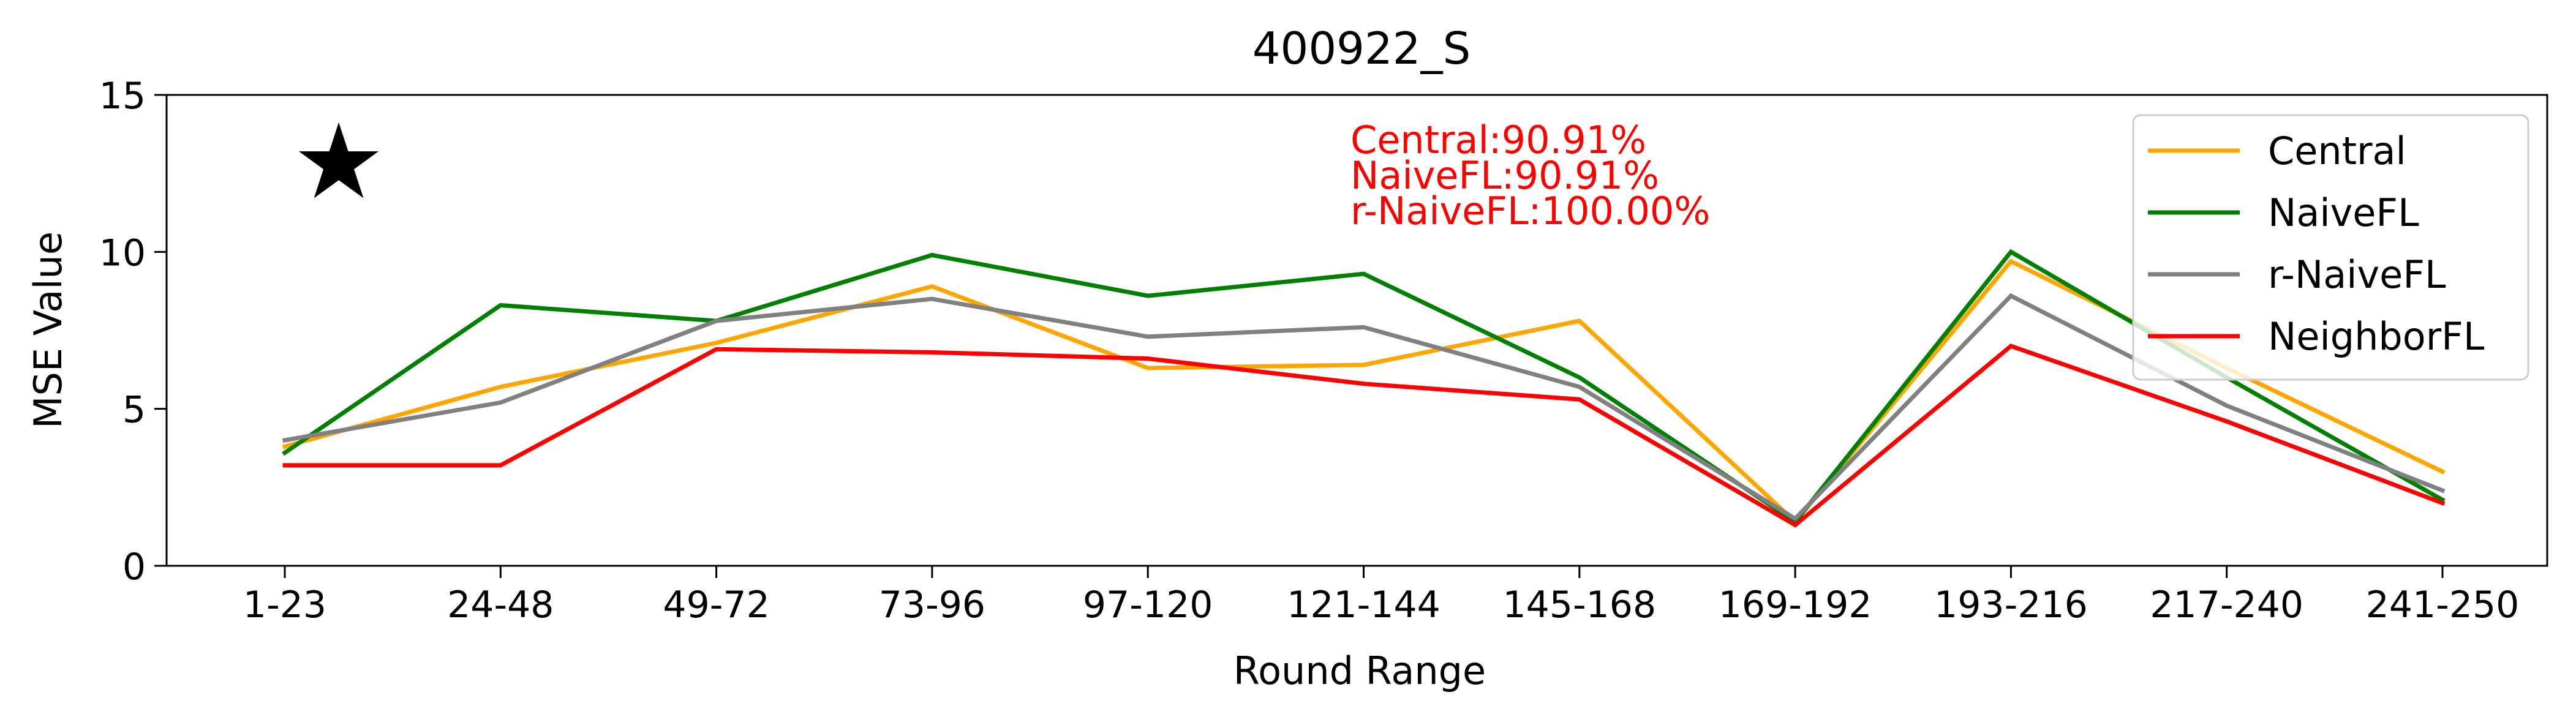 The image size is (2576, 725). What do you see at coordinates (1359, 670) in the screenshot?
I see `x-axis-label: Round Range` at bounding box center [1359, 670].